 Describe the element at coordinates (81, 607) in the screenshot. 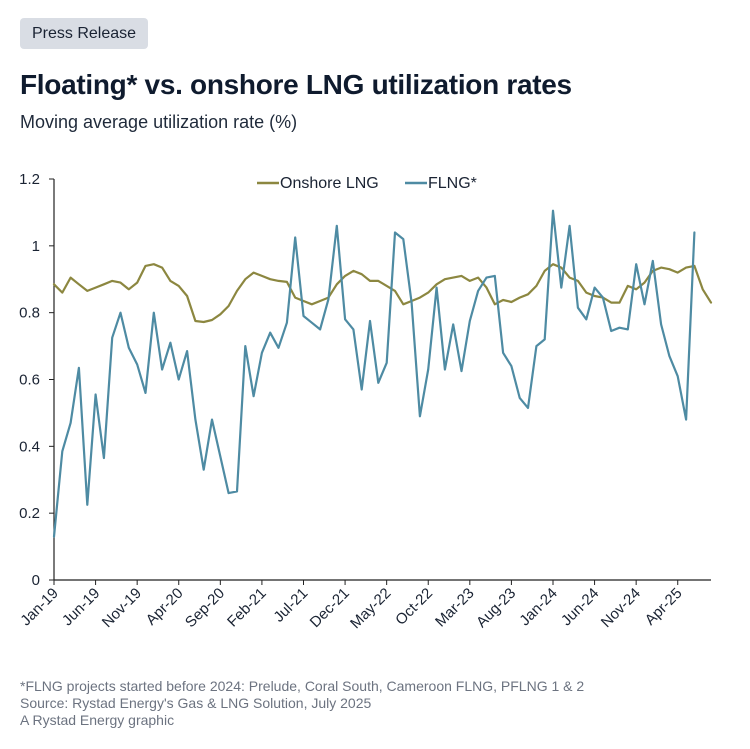

I see `x-tick-label: Jun-19` at that location.